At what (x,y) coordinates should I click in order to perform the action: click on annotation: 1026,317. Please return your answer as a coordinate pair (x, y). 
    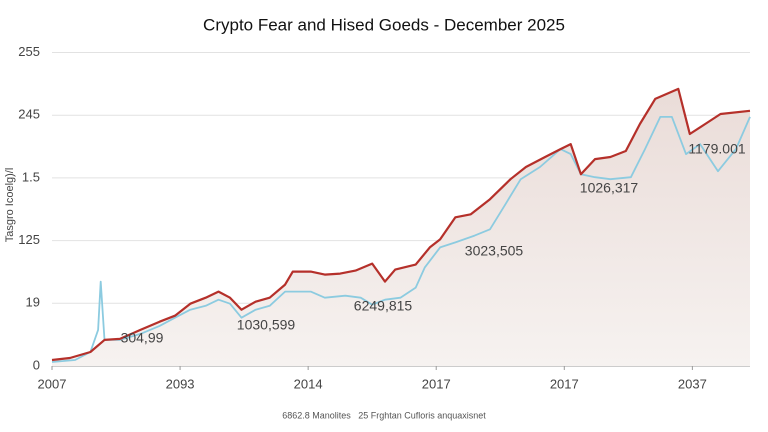
    Looking at the image, I should click on (609, 188).